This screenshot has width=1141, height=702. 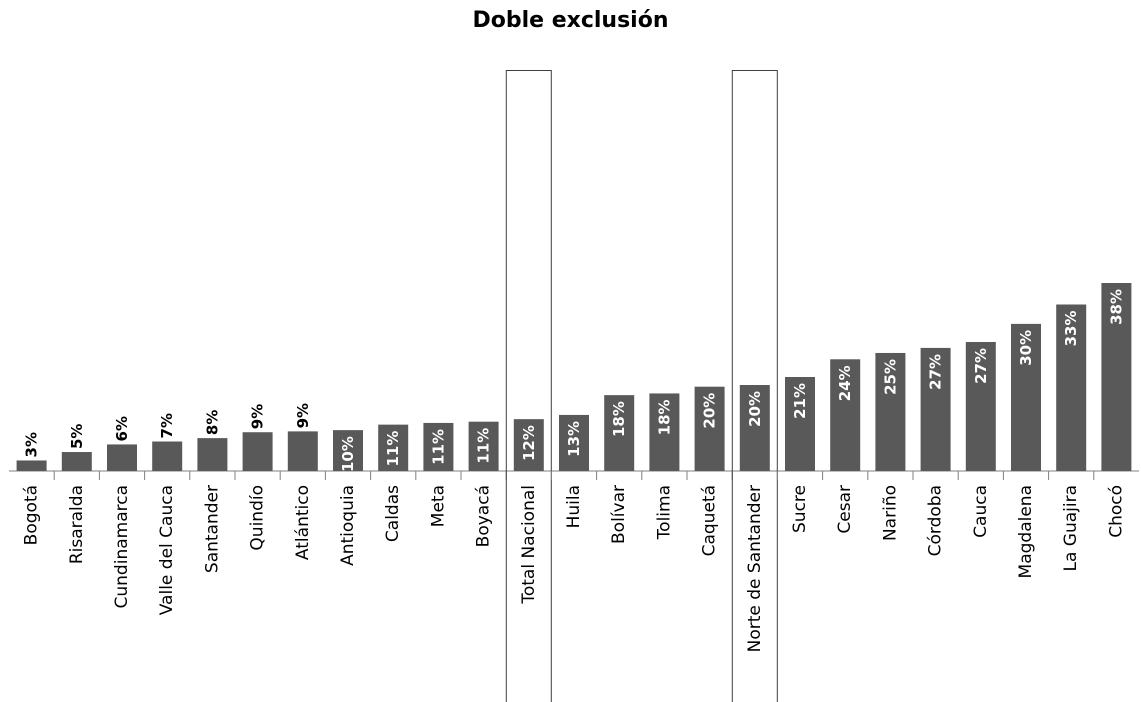 I want to click on bar-boyaca, so click(x=483, y=446).